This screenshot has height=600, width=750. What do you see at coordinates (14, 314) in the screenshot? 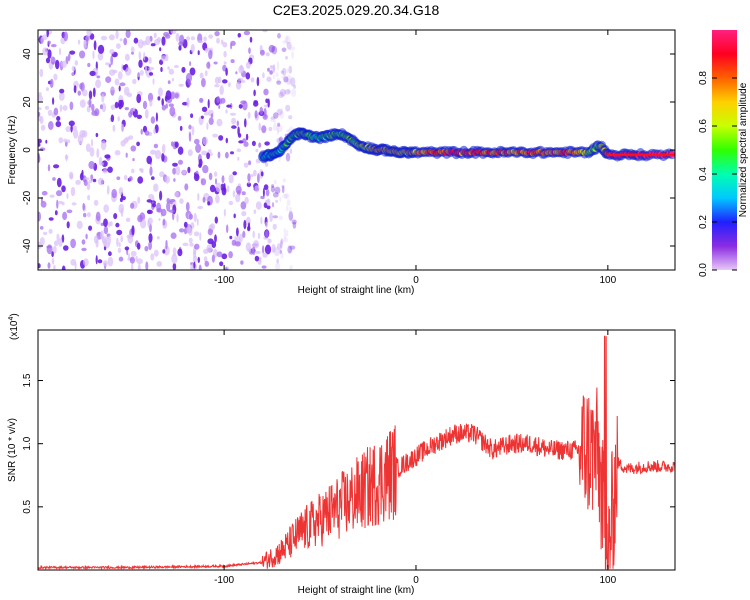
I see `snr-multiplier-close: )` at bounding box center [14, 314].